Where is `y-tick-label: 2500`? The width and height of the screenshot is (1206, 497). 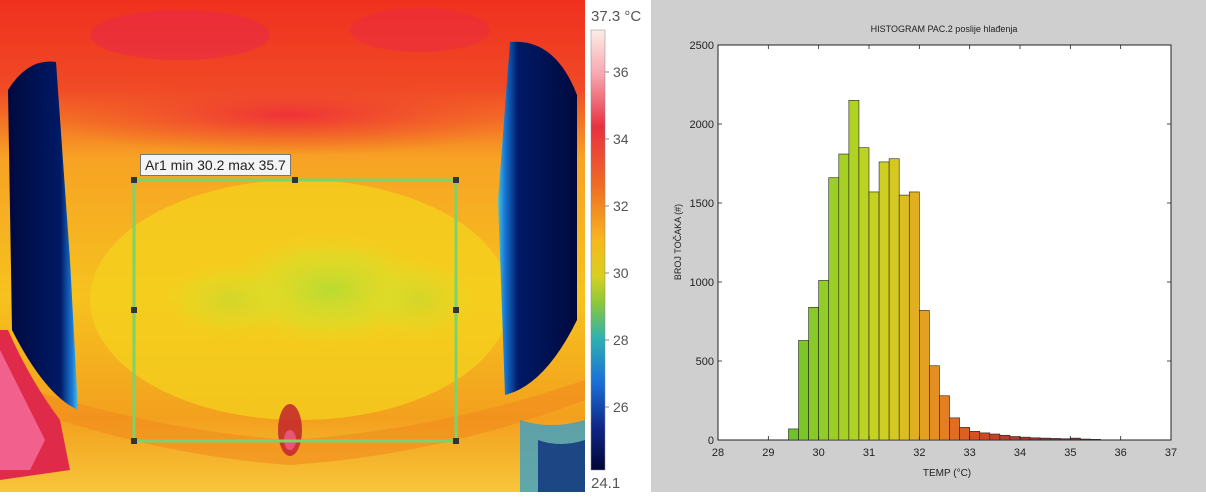
y-tick-label: 2500 is located at coordinates (702, 46).